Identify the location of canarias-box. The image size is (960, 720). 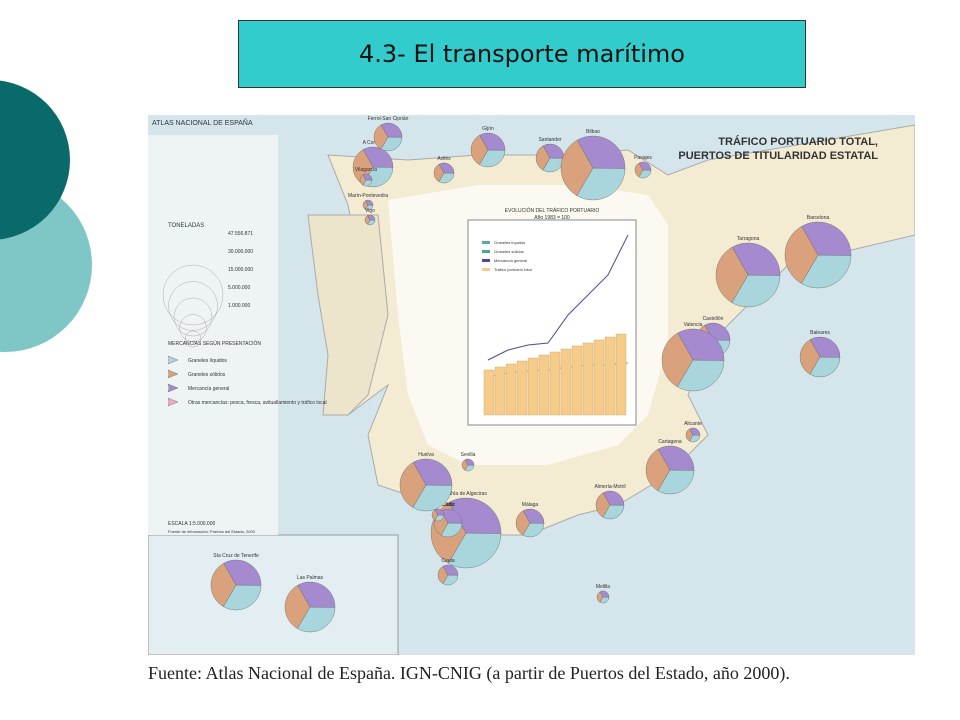
(273, 594).